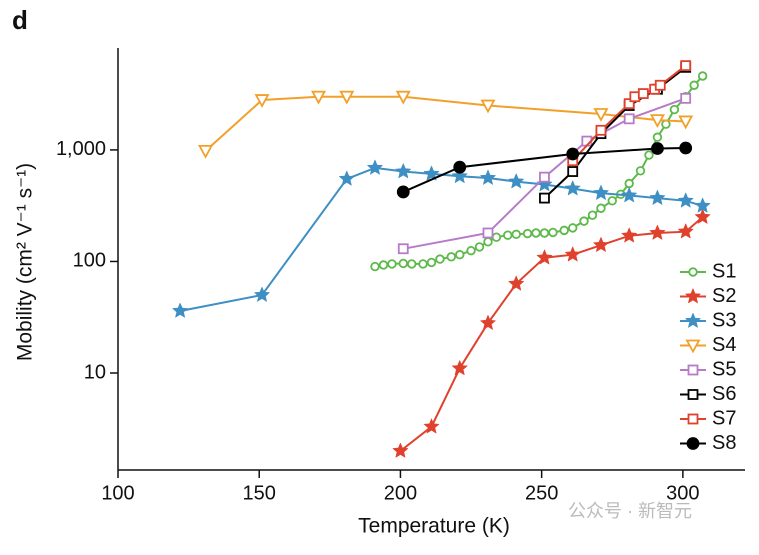  I want to click on legend-label: S2, so click(724, 296).